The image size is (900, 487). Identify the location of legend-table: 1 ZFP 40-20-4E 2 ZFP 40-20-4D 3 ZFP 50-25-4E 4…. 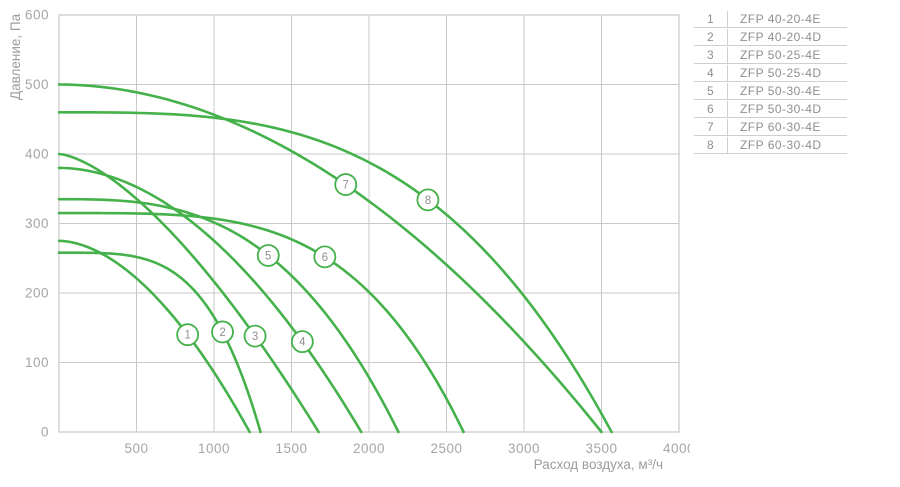
(770, 82).